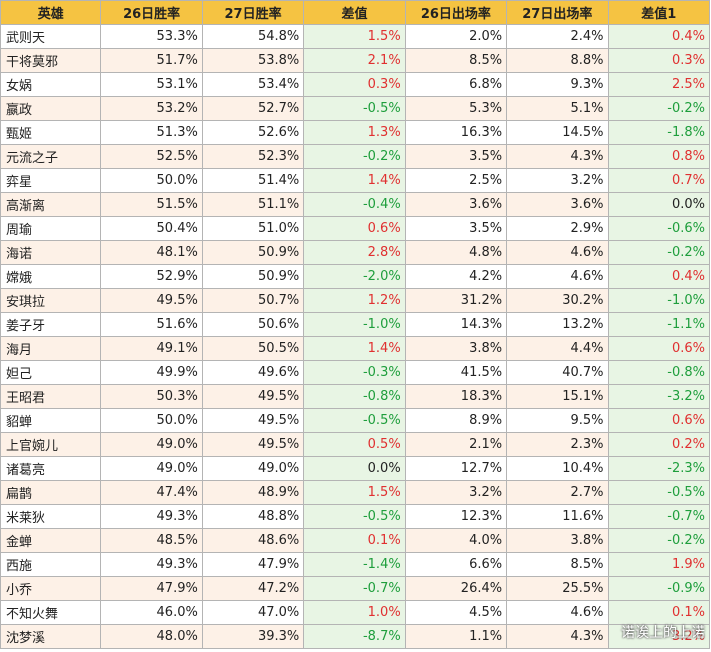 Image resolution: width=711 pixels, height=652 pixels. What do you see at coordinates (51, 564) in the screenshot?
I see `hero-name-cell: 西施` at bounding box center [51, 564].